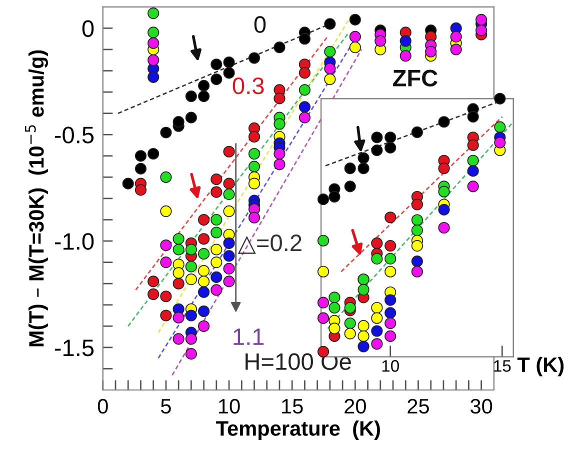 This screenshot has width=588, height=461. I want to click on y-tick-label: 0, so click(88, 28).